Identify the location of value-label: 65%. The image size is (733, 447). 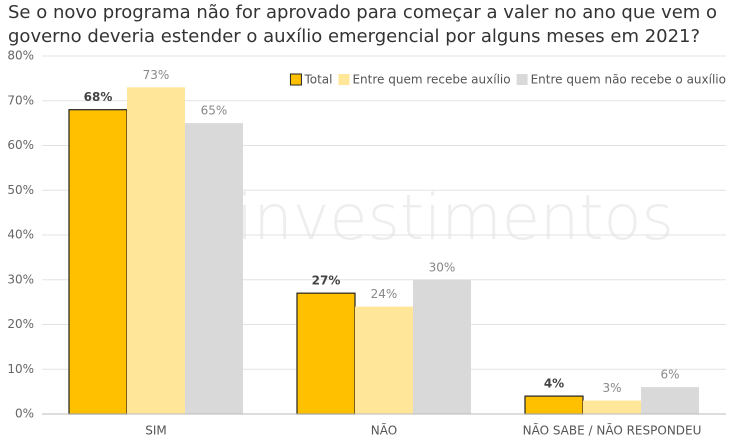
(214, 111).